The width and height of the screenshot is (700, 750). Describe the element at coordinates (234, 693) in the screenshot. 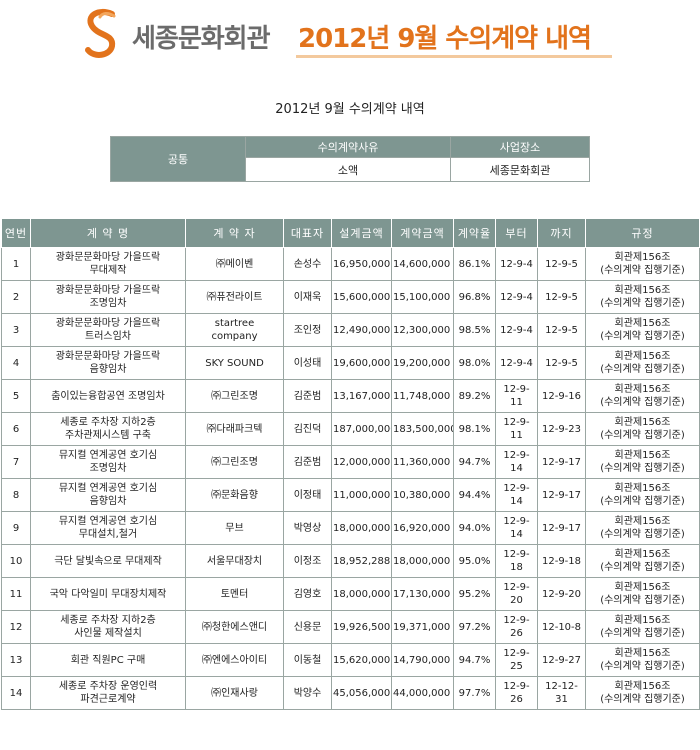

I see `cell-contractor: ㈜인재사랑` at that location.